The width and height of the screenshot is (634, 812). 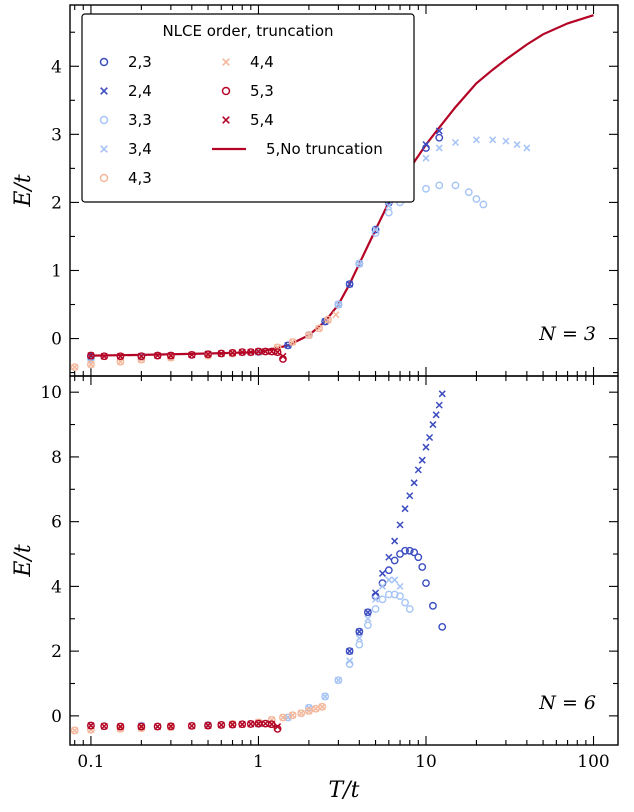 I want to click on x-tick-label: 0.1, so click(x=90, y=762).